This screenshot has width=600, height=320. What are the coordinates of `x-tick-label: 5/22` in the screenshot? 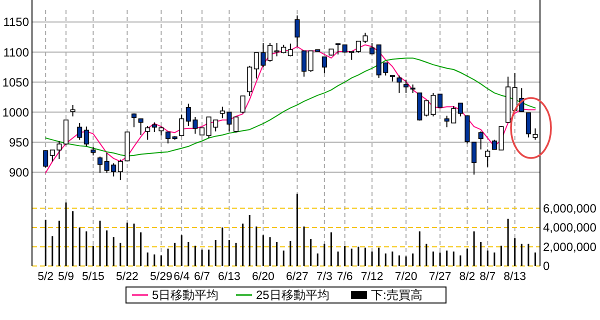 It's located at (127, 277).